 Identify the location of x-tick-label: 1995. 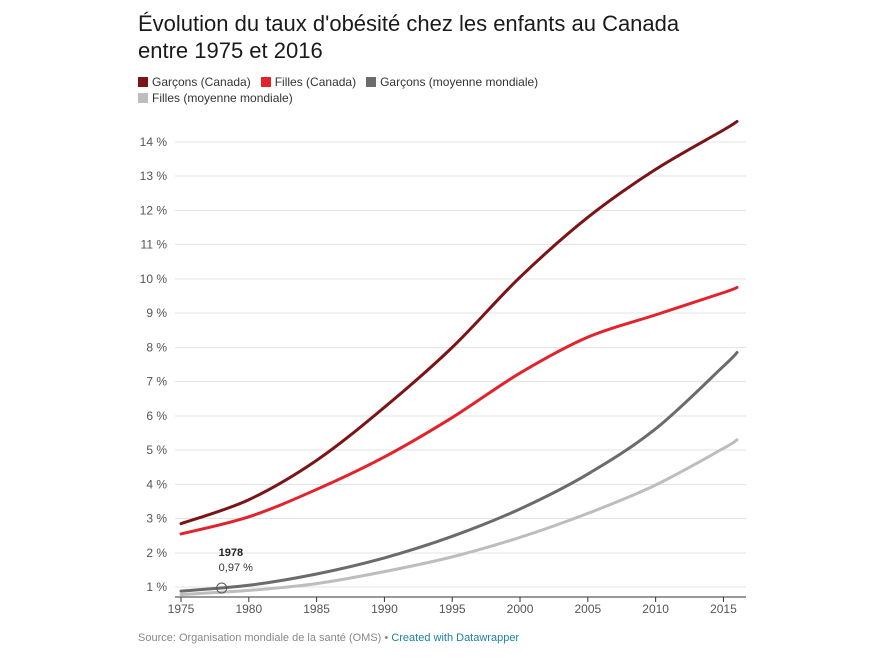
(452, 609).